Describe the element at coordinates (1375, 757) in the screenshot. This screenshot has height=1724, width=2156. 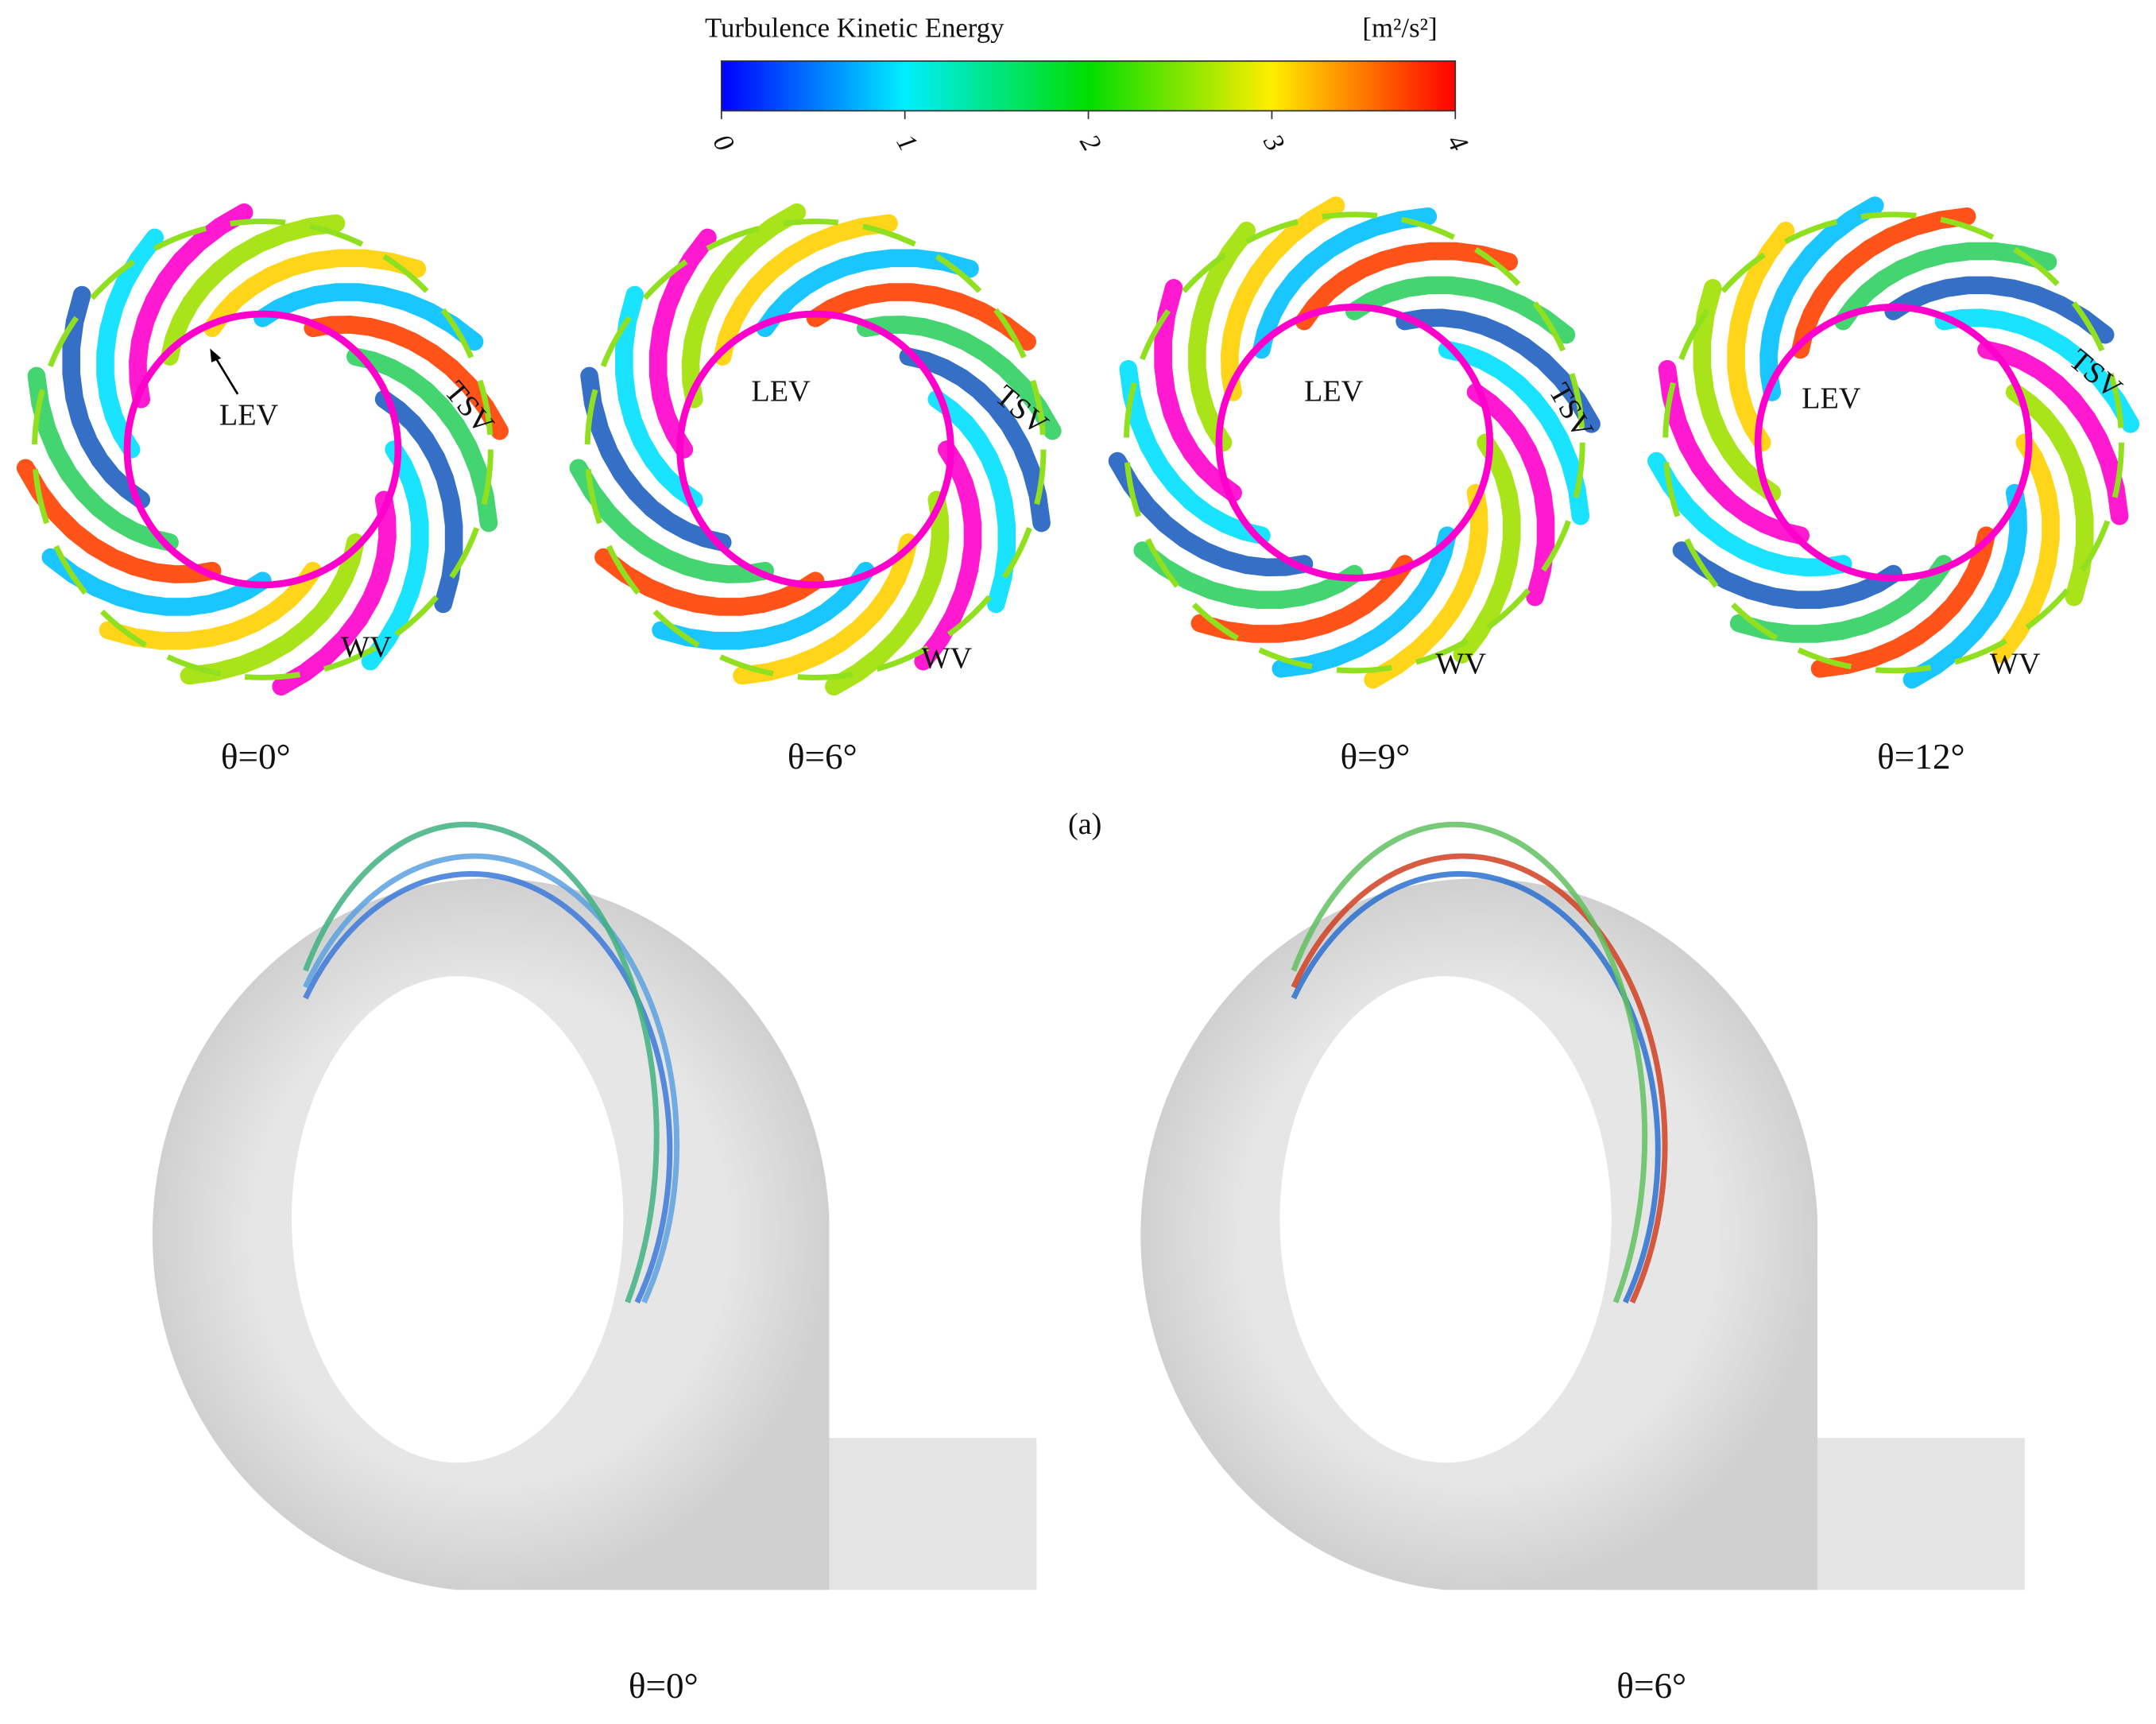
I see `caption: θ=9°` at that location.